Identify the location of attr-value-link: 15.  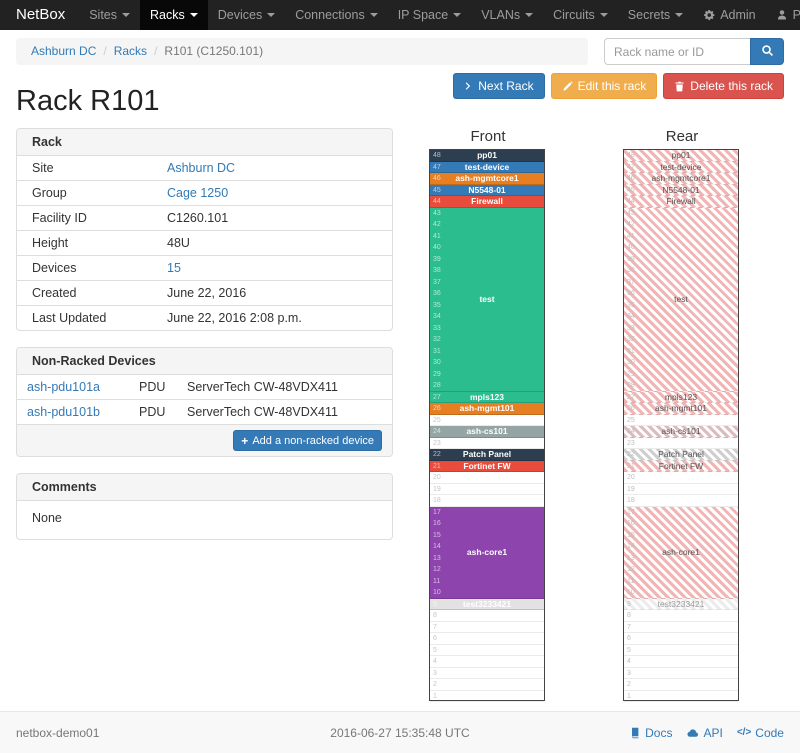
(174, 268).